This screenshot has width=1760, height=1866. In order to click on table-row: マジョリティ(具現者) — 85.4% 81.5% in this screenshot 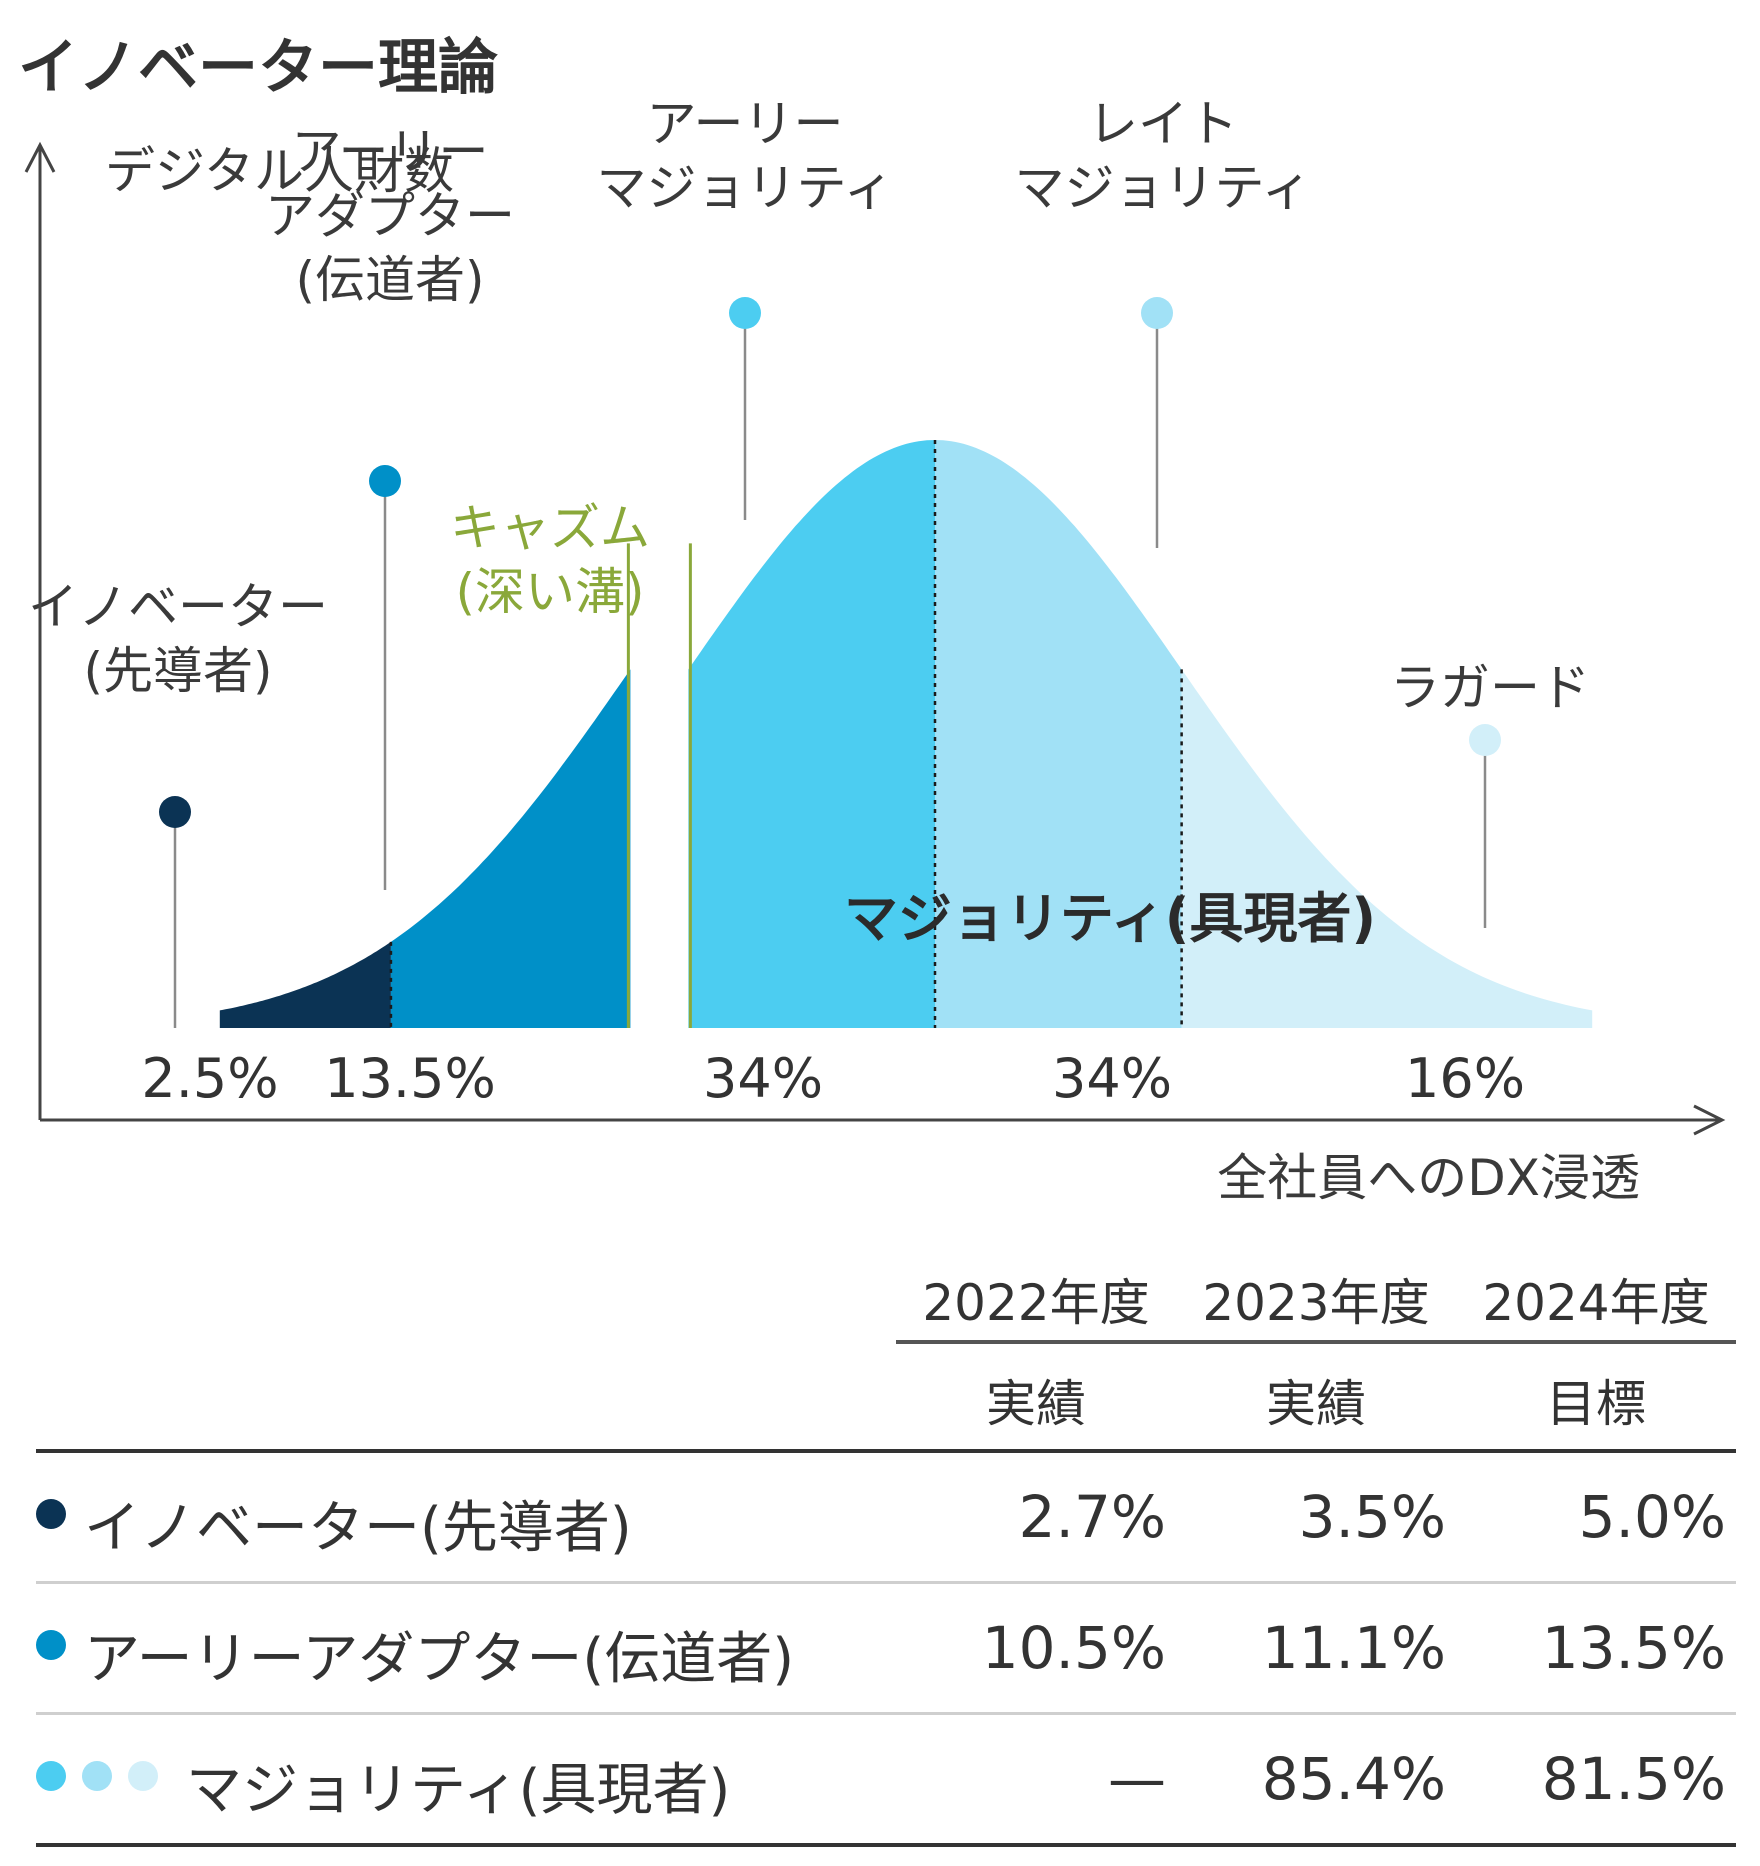, I will do `click(886, 1781)`.